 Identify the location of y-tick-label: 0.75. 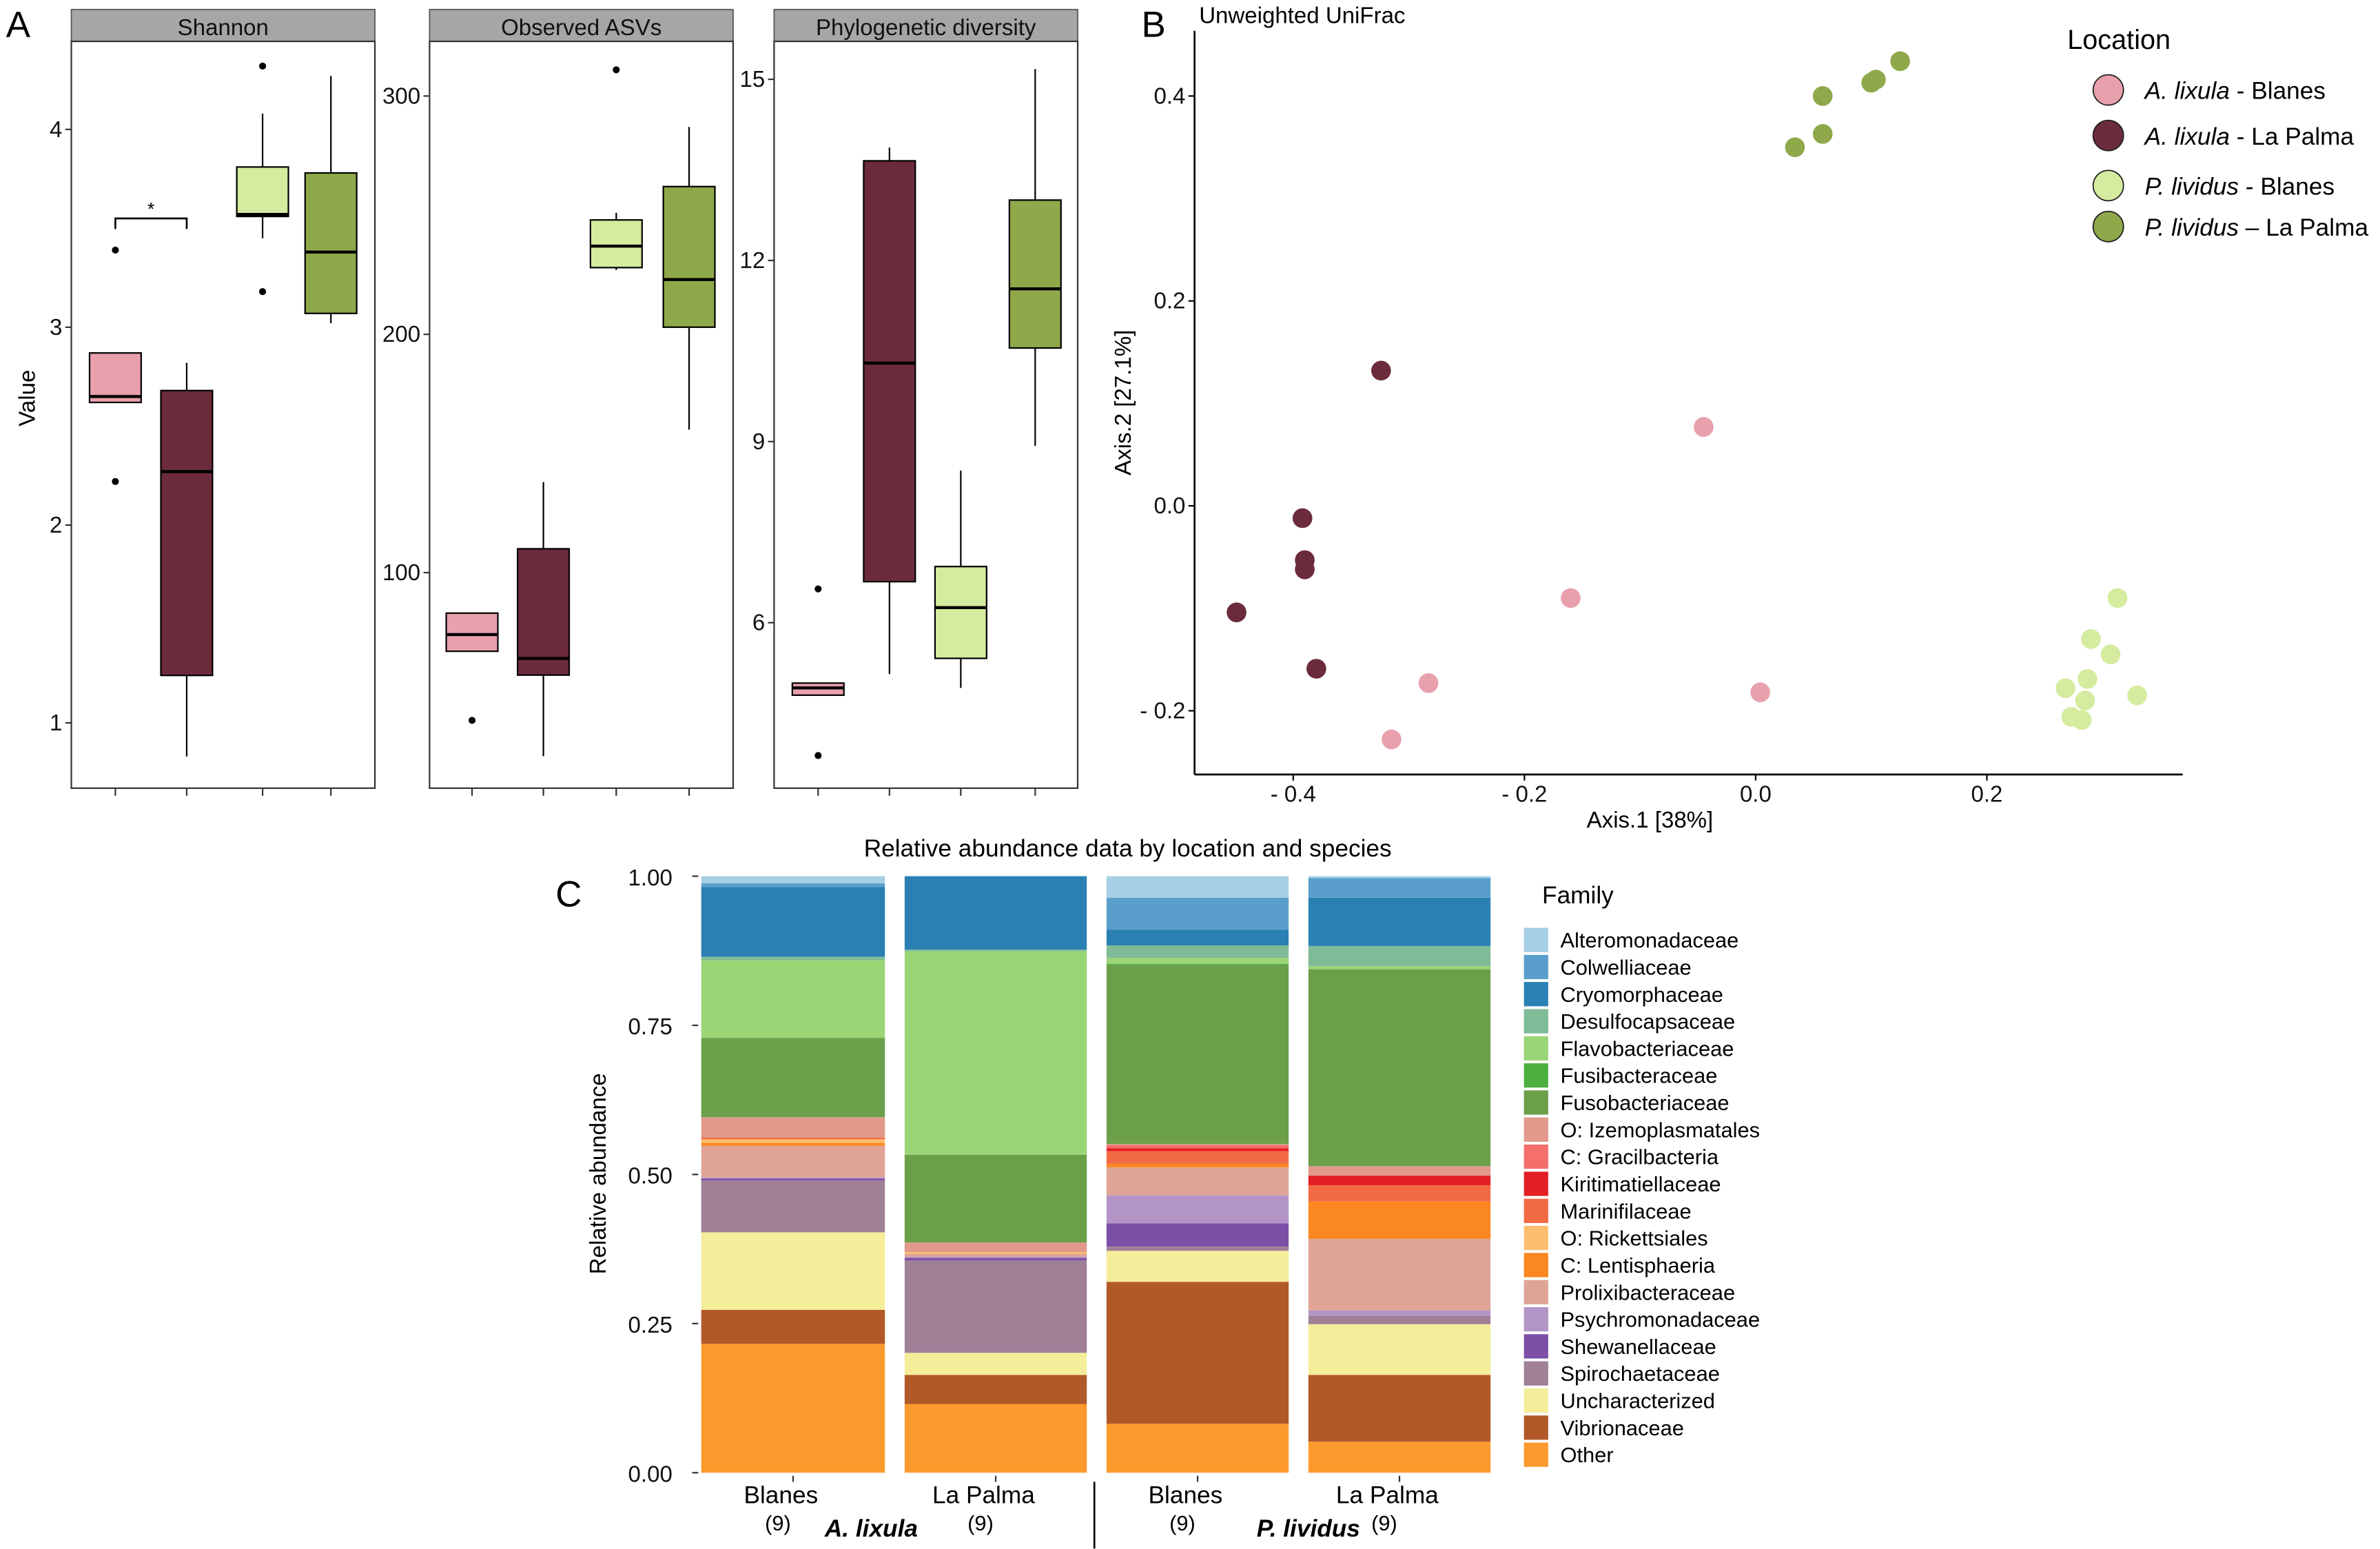
(650, 1027).